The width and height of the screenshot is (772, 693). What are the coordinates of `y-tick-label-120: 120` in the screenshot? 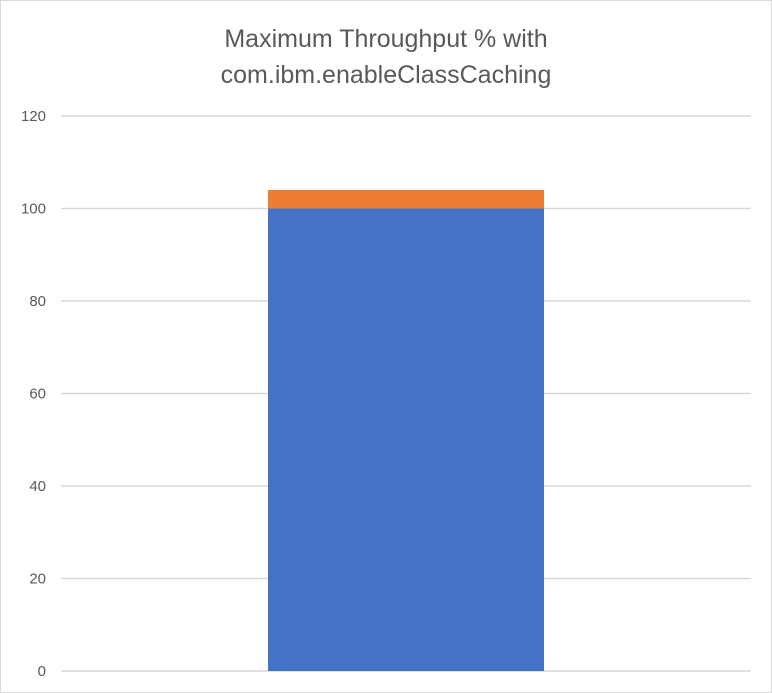 It's located at (33, 116).